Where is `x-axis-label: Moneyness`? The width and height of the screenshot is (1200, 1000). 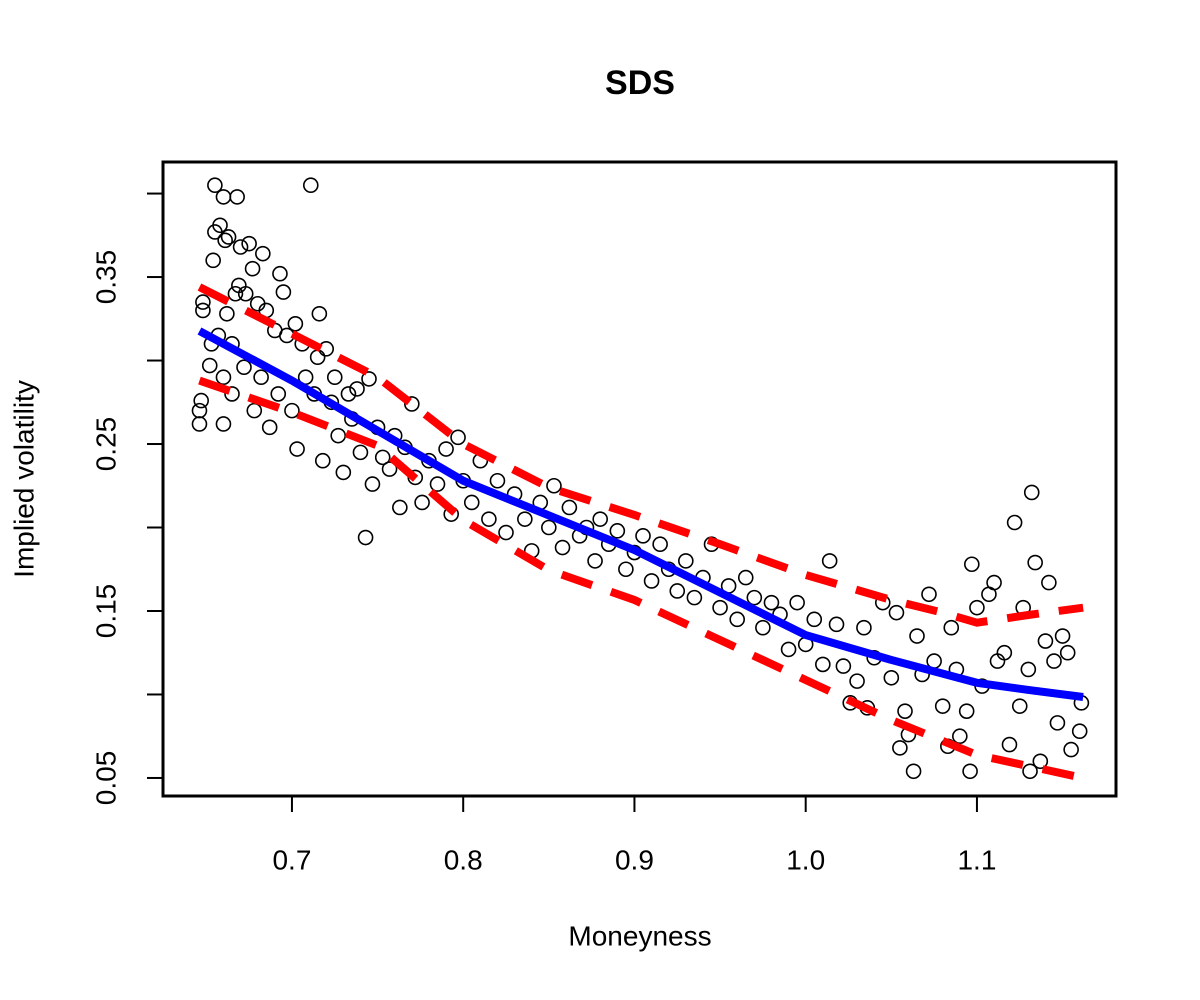 x-axis-label: Moneyness is located at coordinates (639, 935).